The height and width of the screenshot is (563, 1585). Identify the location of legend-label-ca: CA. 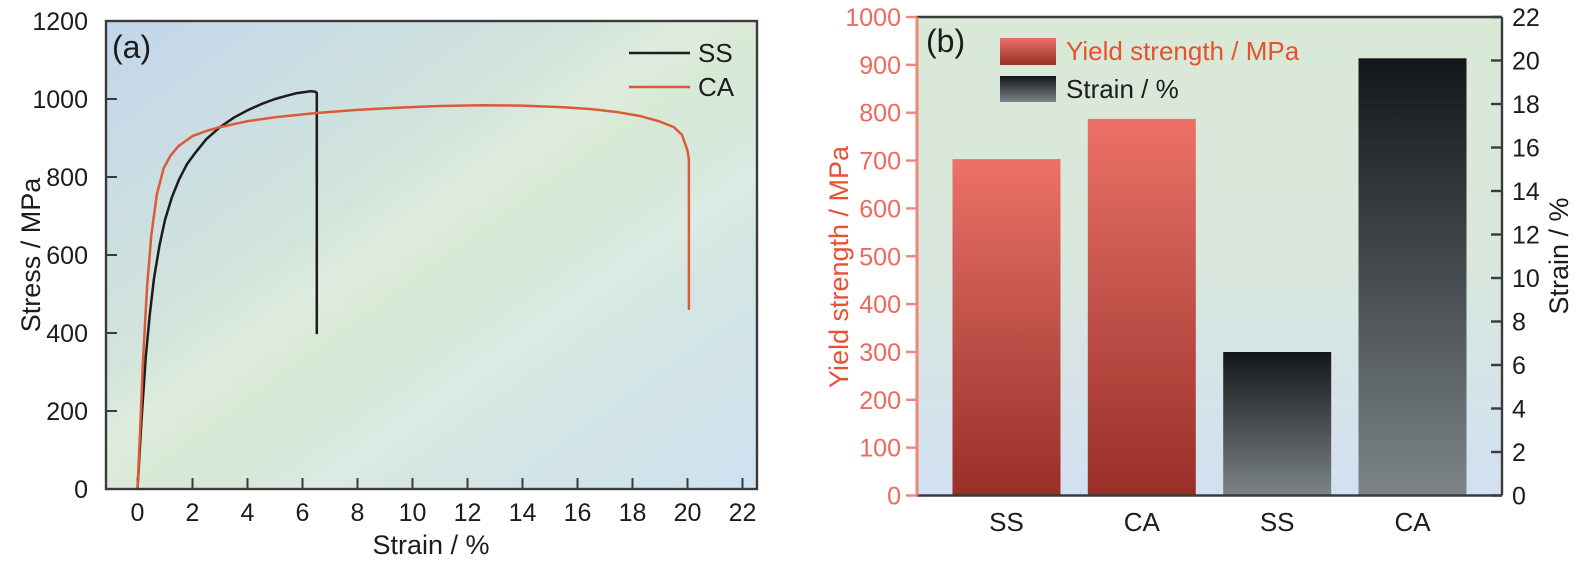
(716, 87).